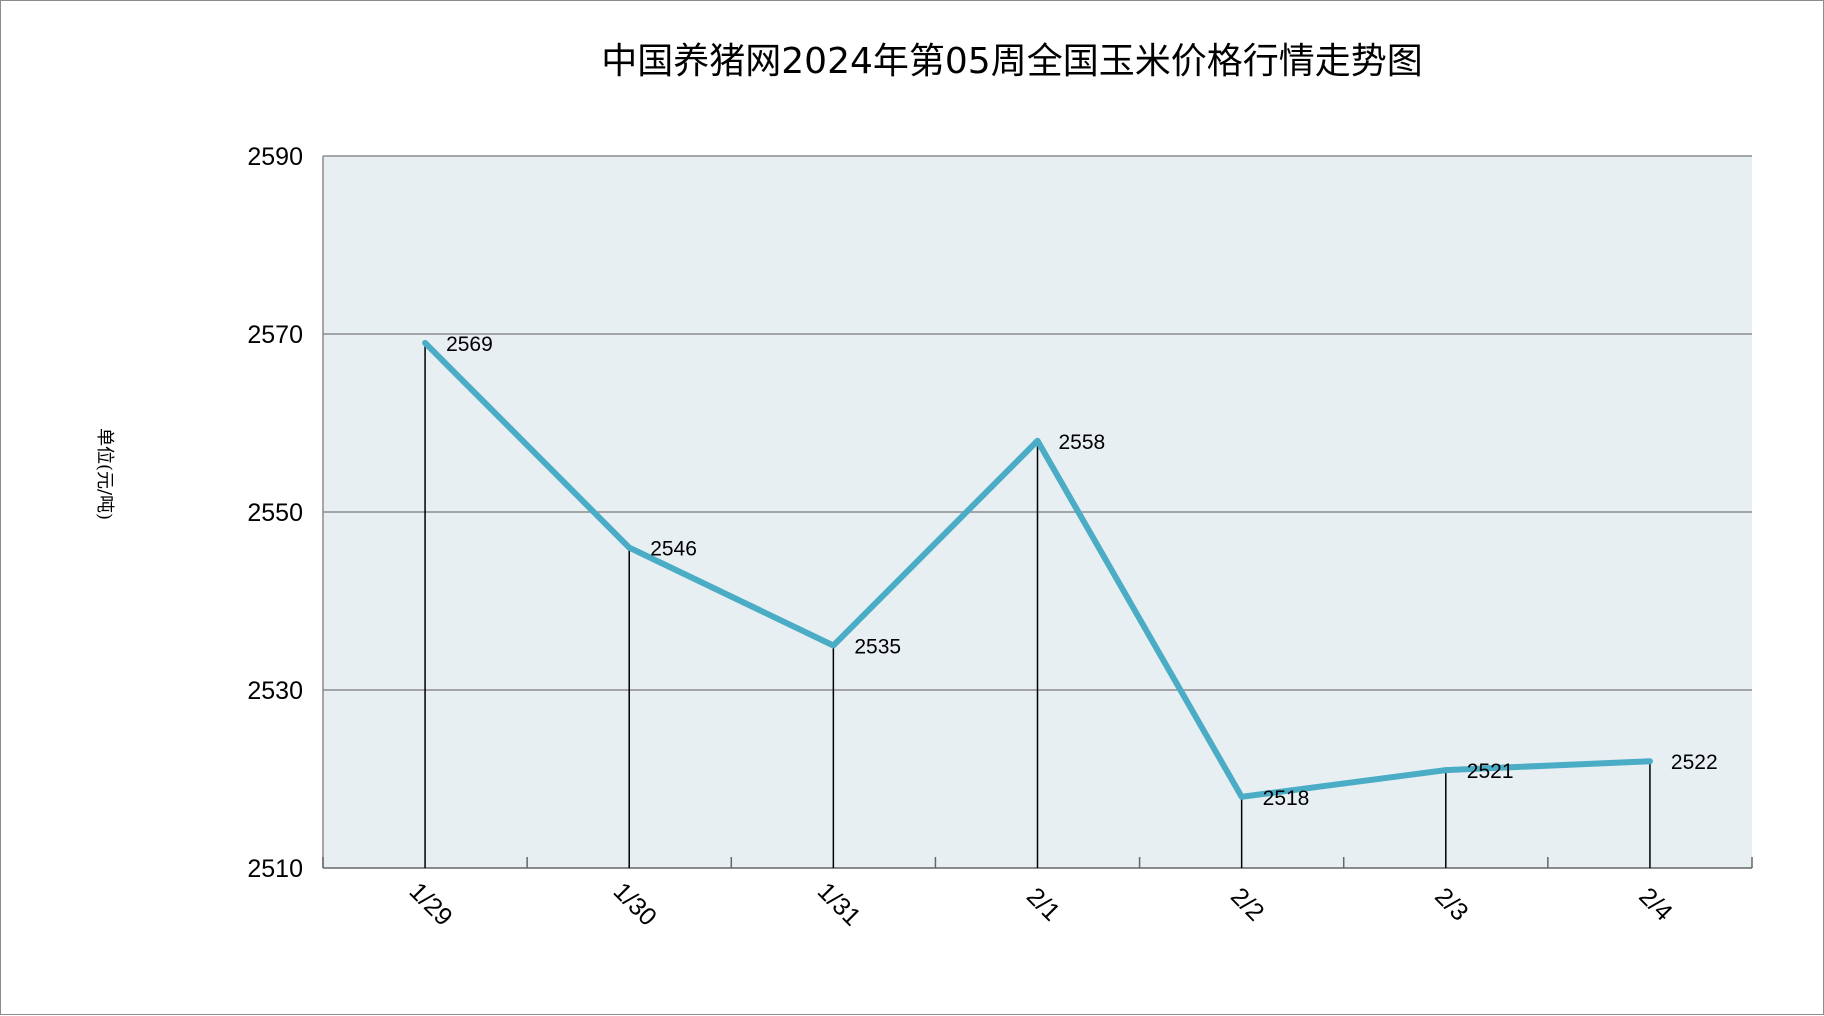  What do you see at coordinates (877, 647) in the screenshot?
I see `data-label: 2535` at bounding box center [877, 647].